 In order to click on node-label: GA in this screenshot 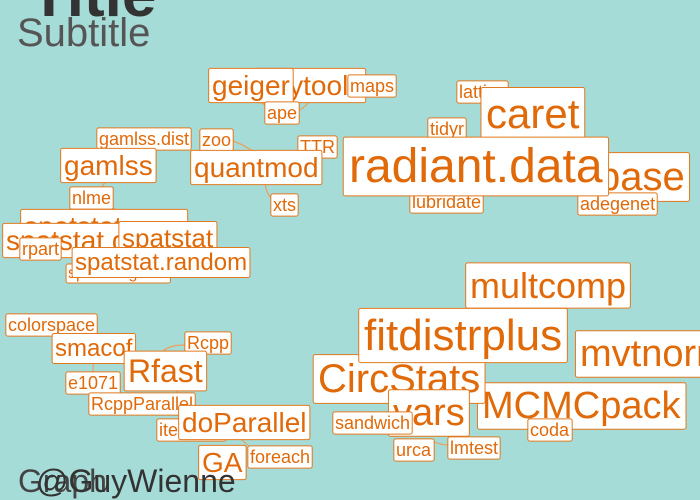, I will do `click(222, 462)`.